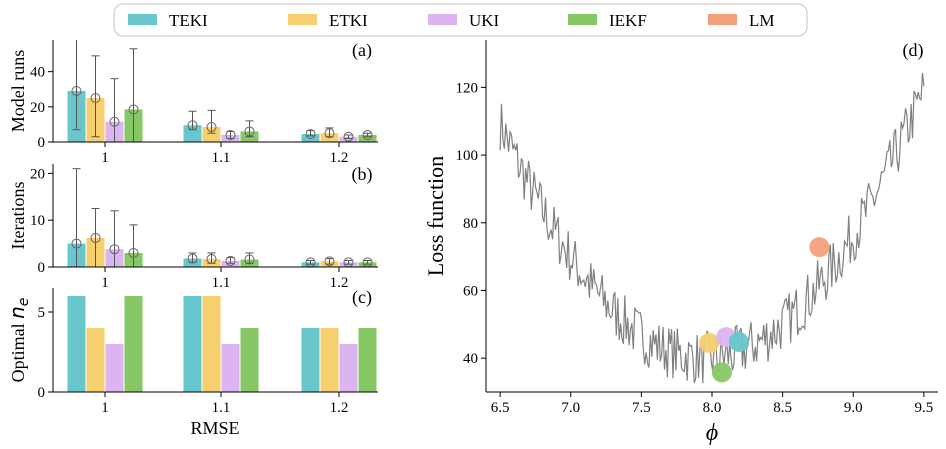 The image size is (946, 449). I want to click on y-axis-label: Iterations, so click(18, 216).